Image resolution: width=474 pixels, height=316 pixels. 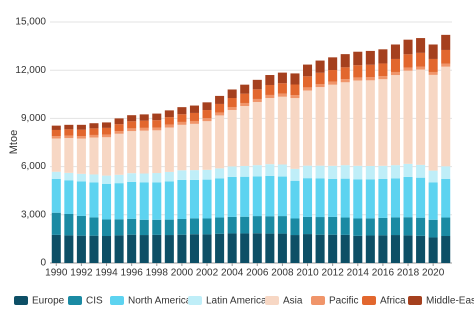 I want to click on legend-label: CIS, so click(x=94, y=301).